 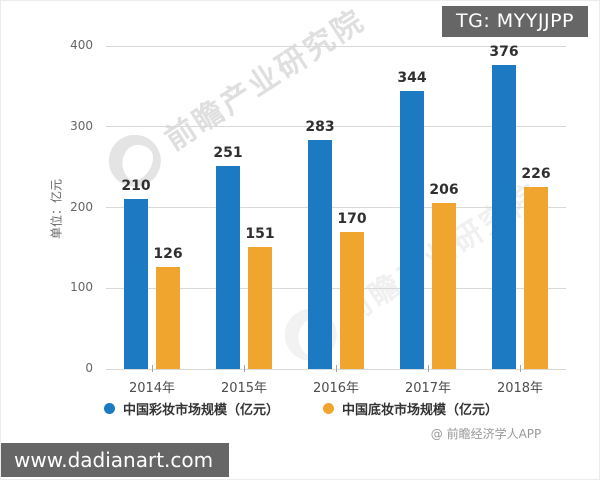 What do you see at coordinates (260, 308) in the screenshot?
I see `bar-2015年-series1` at bounding box center [260, 308].